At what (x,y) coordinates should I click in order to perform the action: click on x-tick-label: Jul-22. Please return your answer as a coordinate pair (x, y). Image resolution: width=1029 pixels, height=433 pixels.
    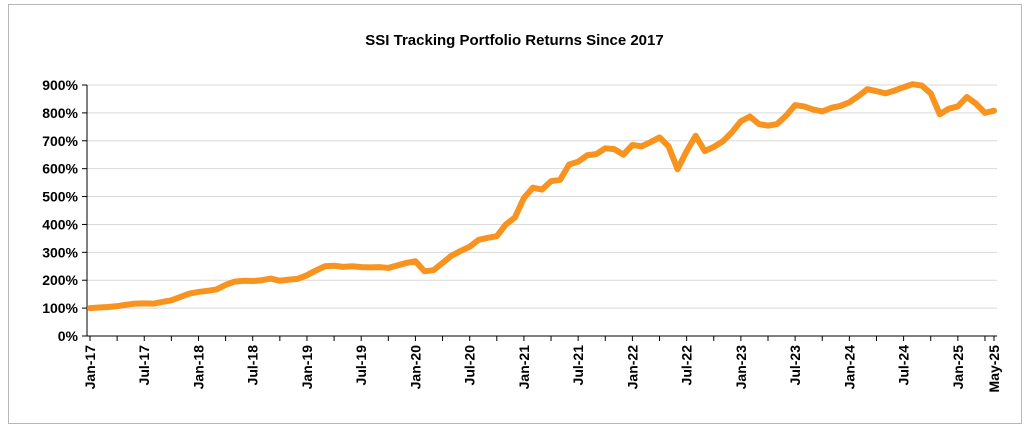
    Looking at the image, I should click on (687, 365).